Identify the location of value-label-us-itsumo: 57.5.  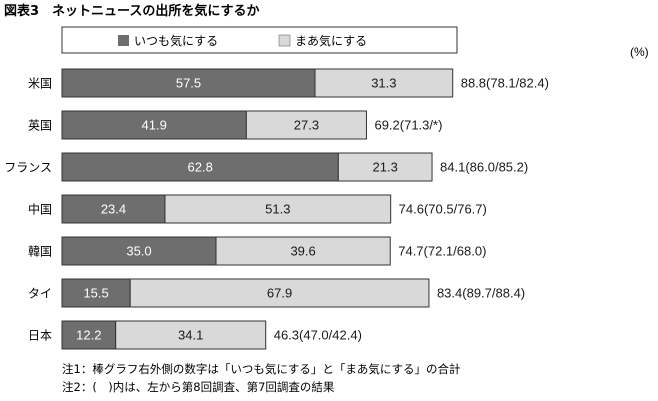
(188, 83).